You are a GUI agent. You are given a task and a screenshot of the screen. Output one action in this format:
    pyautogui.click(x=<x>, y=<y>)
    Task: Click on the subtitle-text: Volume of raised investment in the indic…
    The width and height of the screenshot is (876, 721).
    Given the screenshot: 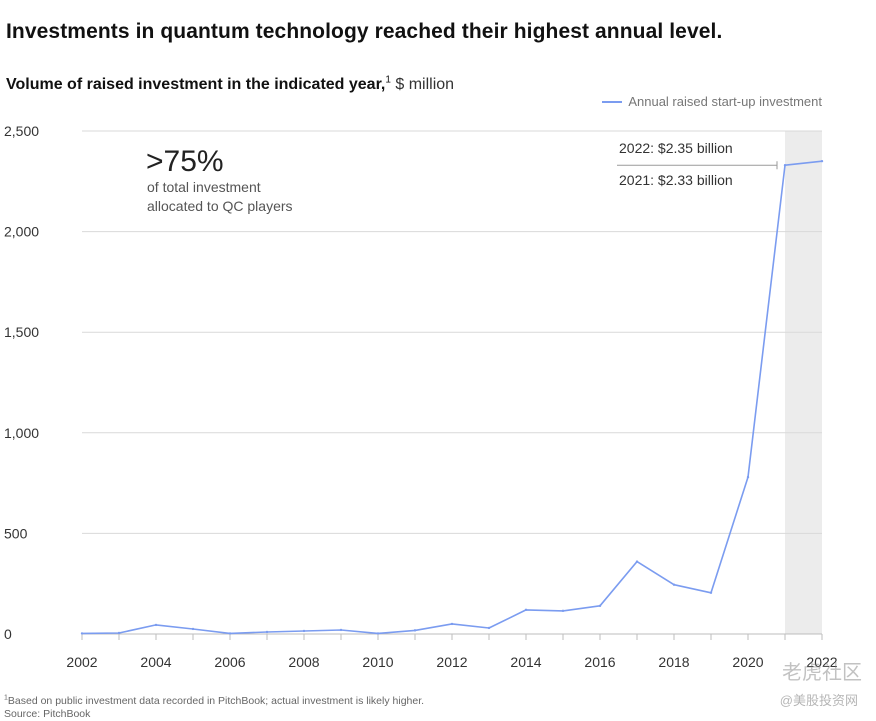 What is the action you would take?
    pyautogui.click(x=196, y=84)
    